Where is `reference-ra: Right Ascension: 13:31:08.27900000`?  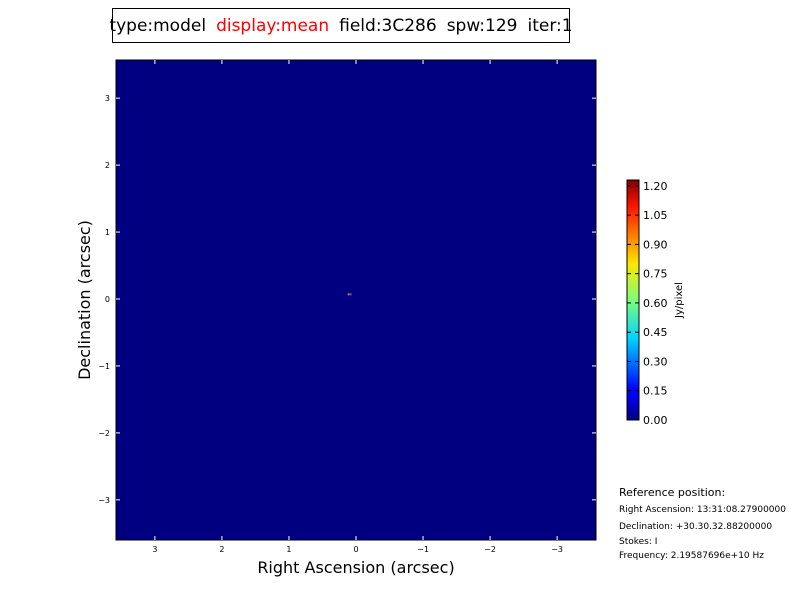 reference-ra: Right Ascension: 13:31:08.27900000 is located at coordinates (702, 510).